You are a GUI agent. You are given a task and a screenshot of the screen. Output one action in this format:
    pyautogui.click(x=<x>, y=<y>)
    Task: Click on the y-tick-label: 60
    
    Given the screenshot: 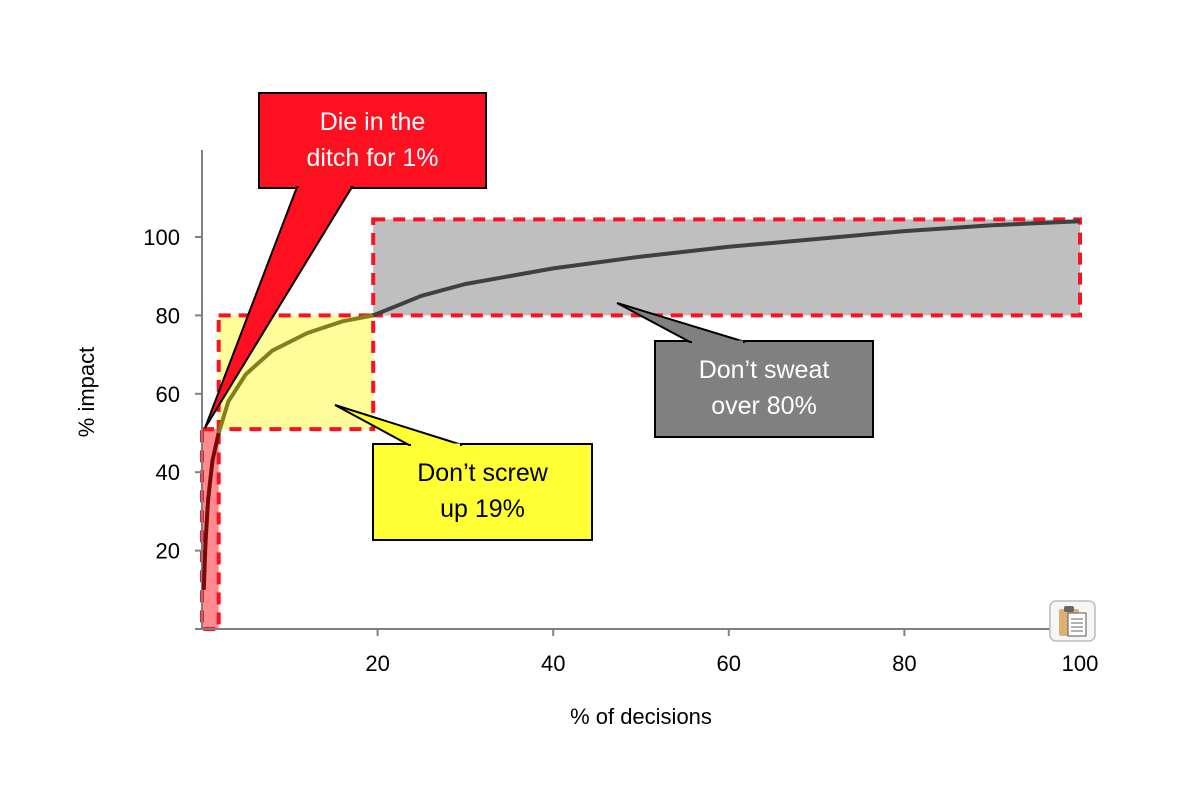 What is the action you would take?
    pyautogui.click(x=168, y=394)
    